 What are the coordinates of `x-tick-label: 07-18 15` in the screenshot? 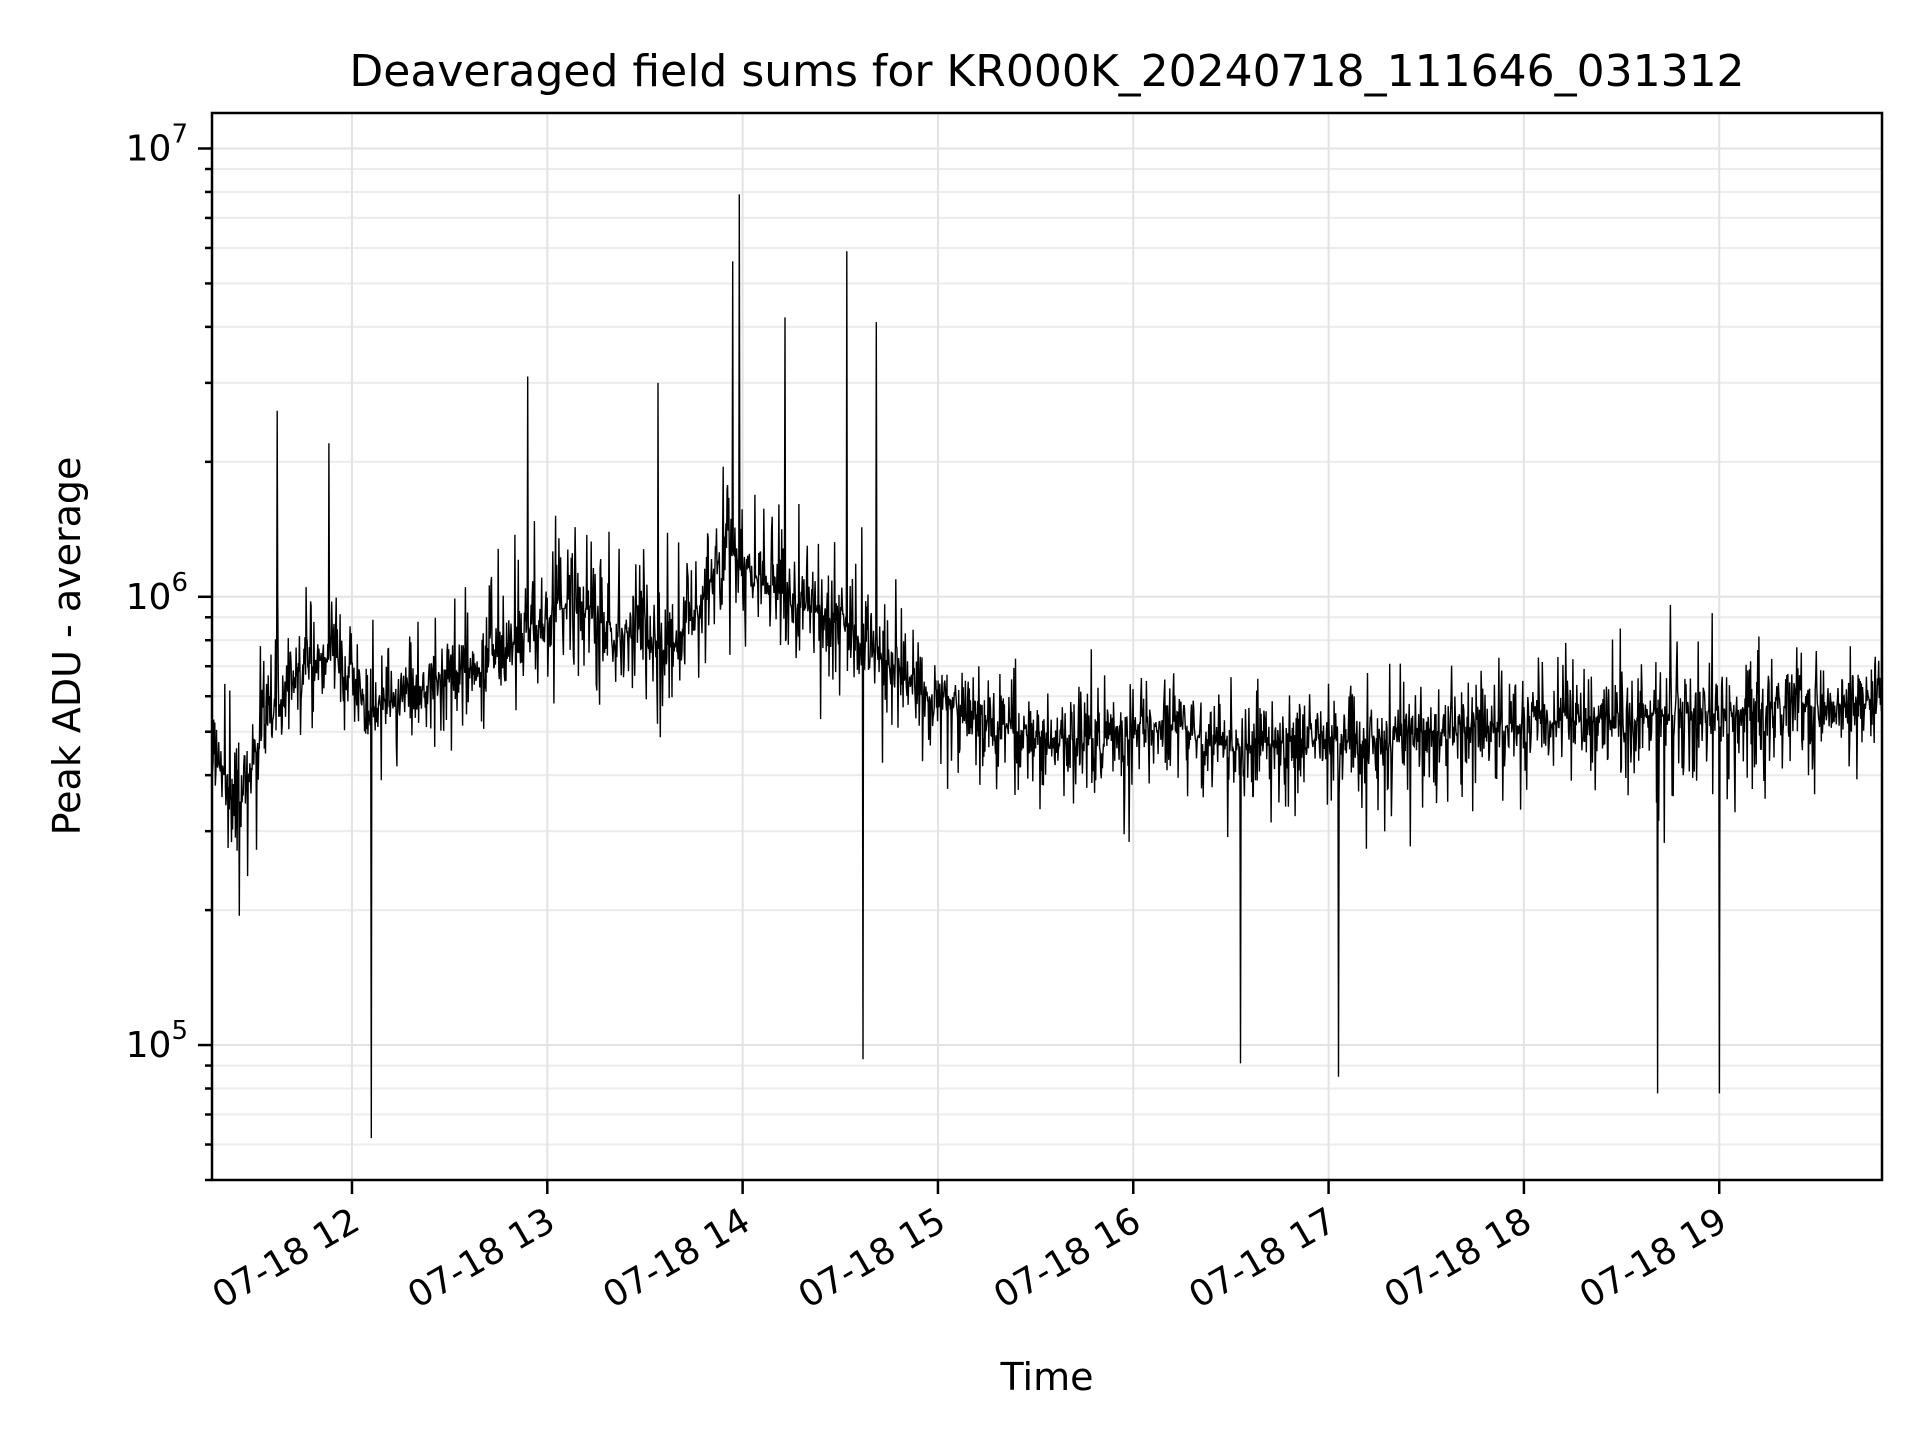 It's located at (872, 1258).